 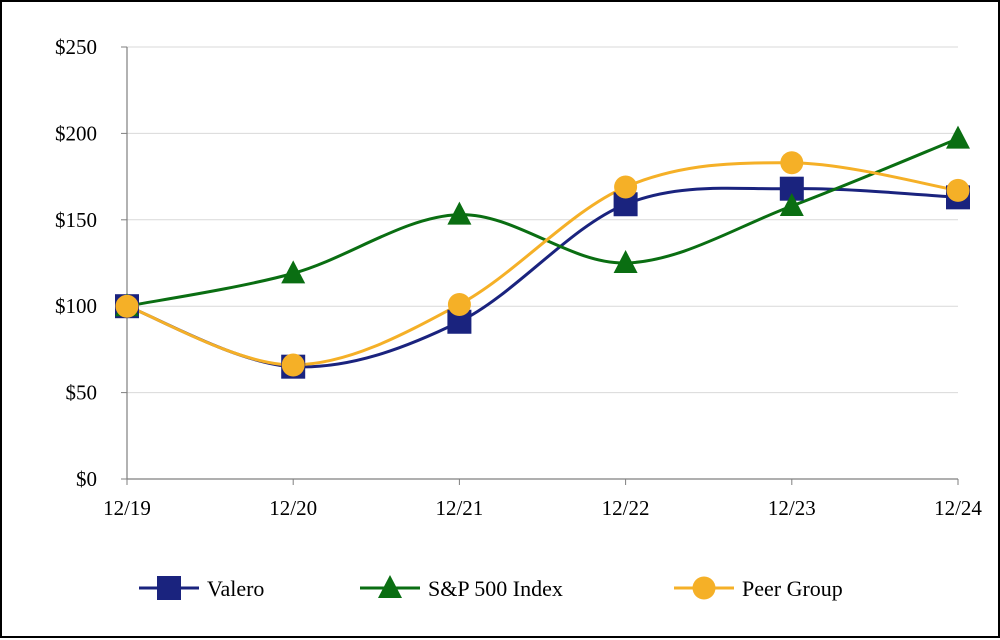 I want to click on x-tick-label: 12/23, so click(x=792, y=508).